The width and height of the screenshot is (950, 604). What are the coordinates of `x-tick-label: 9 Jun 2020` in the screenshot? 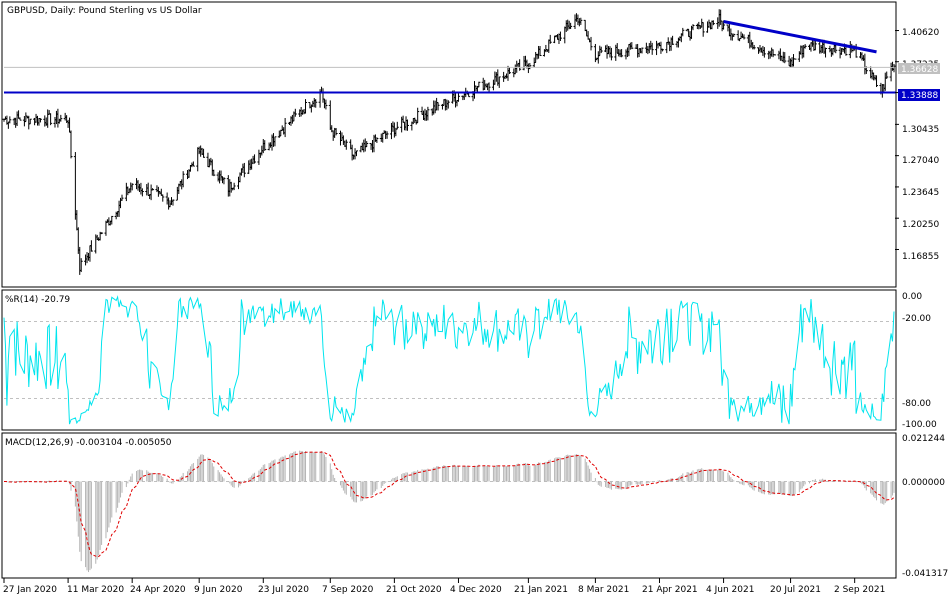 It's located at (218, 590).